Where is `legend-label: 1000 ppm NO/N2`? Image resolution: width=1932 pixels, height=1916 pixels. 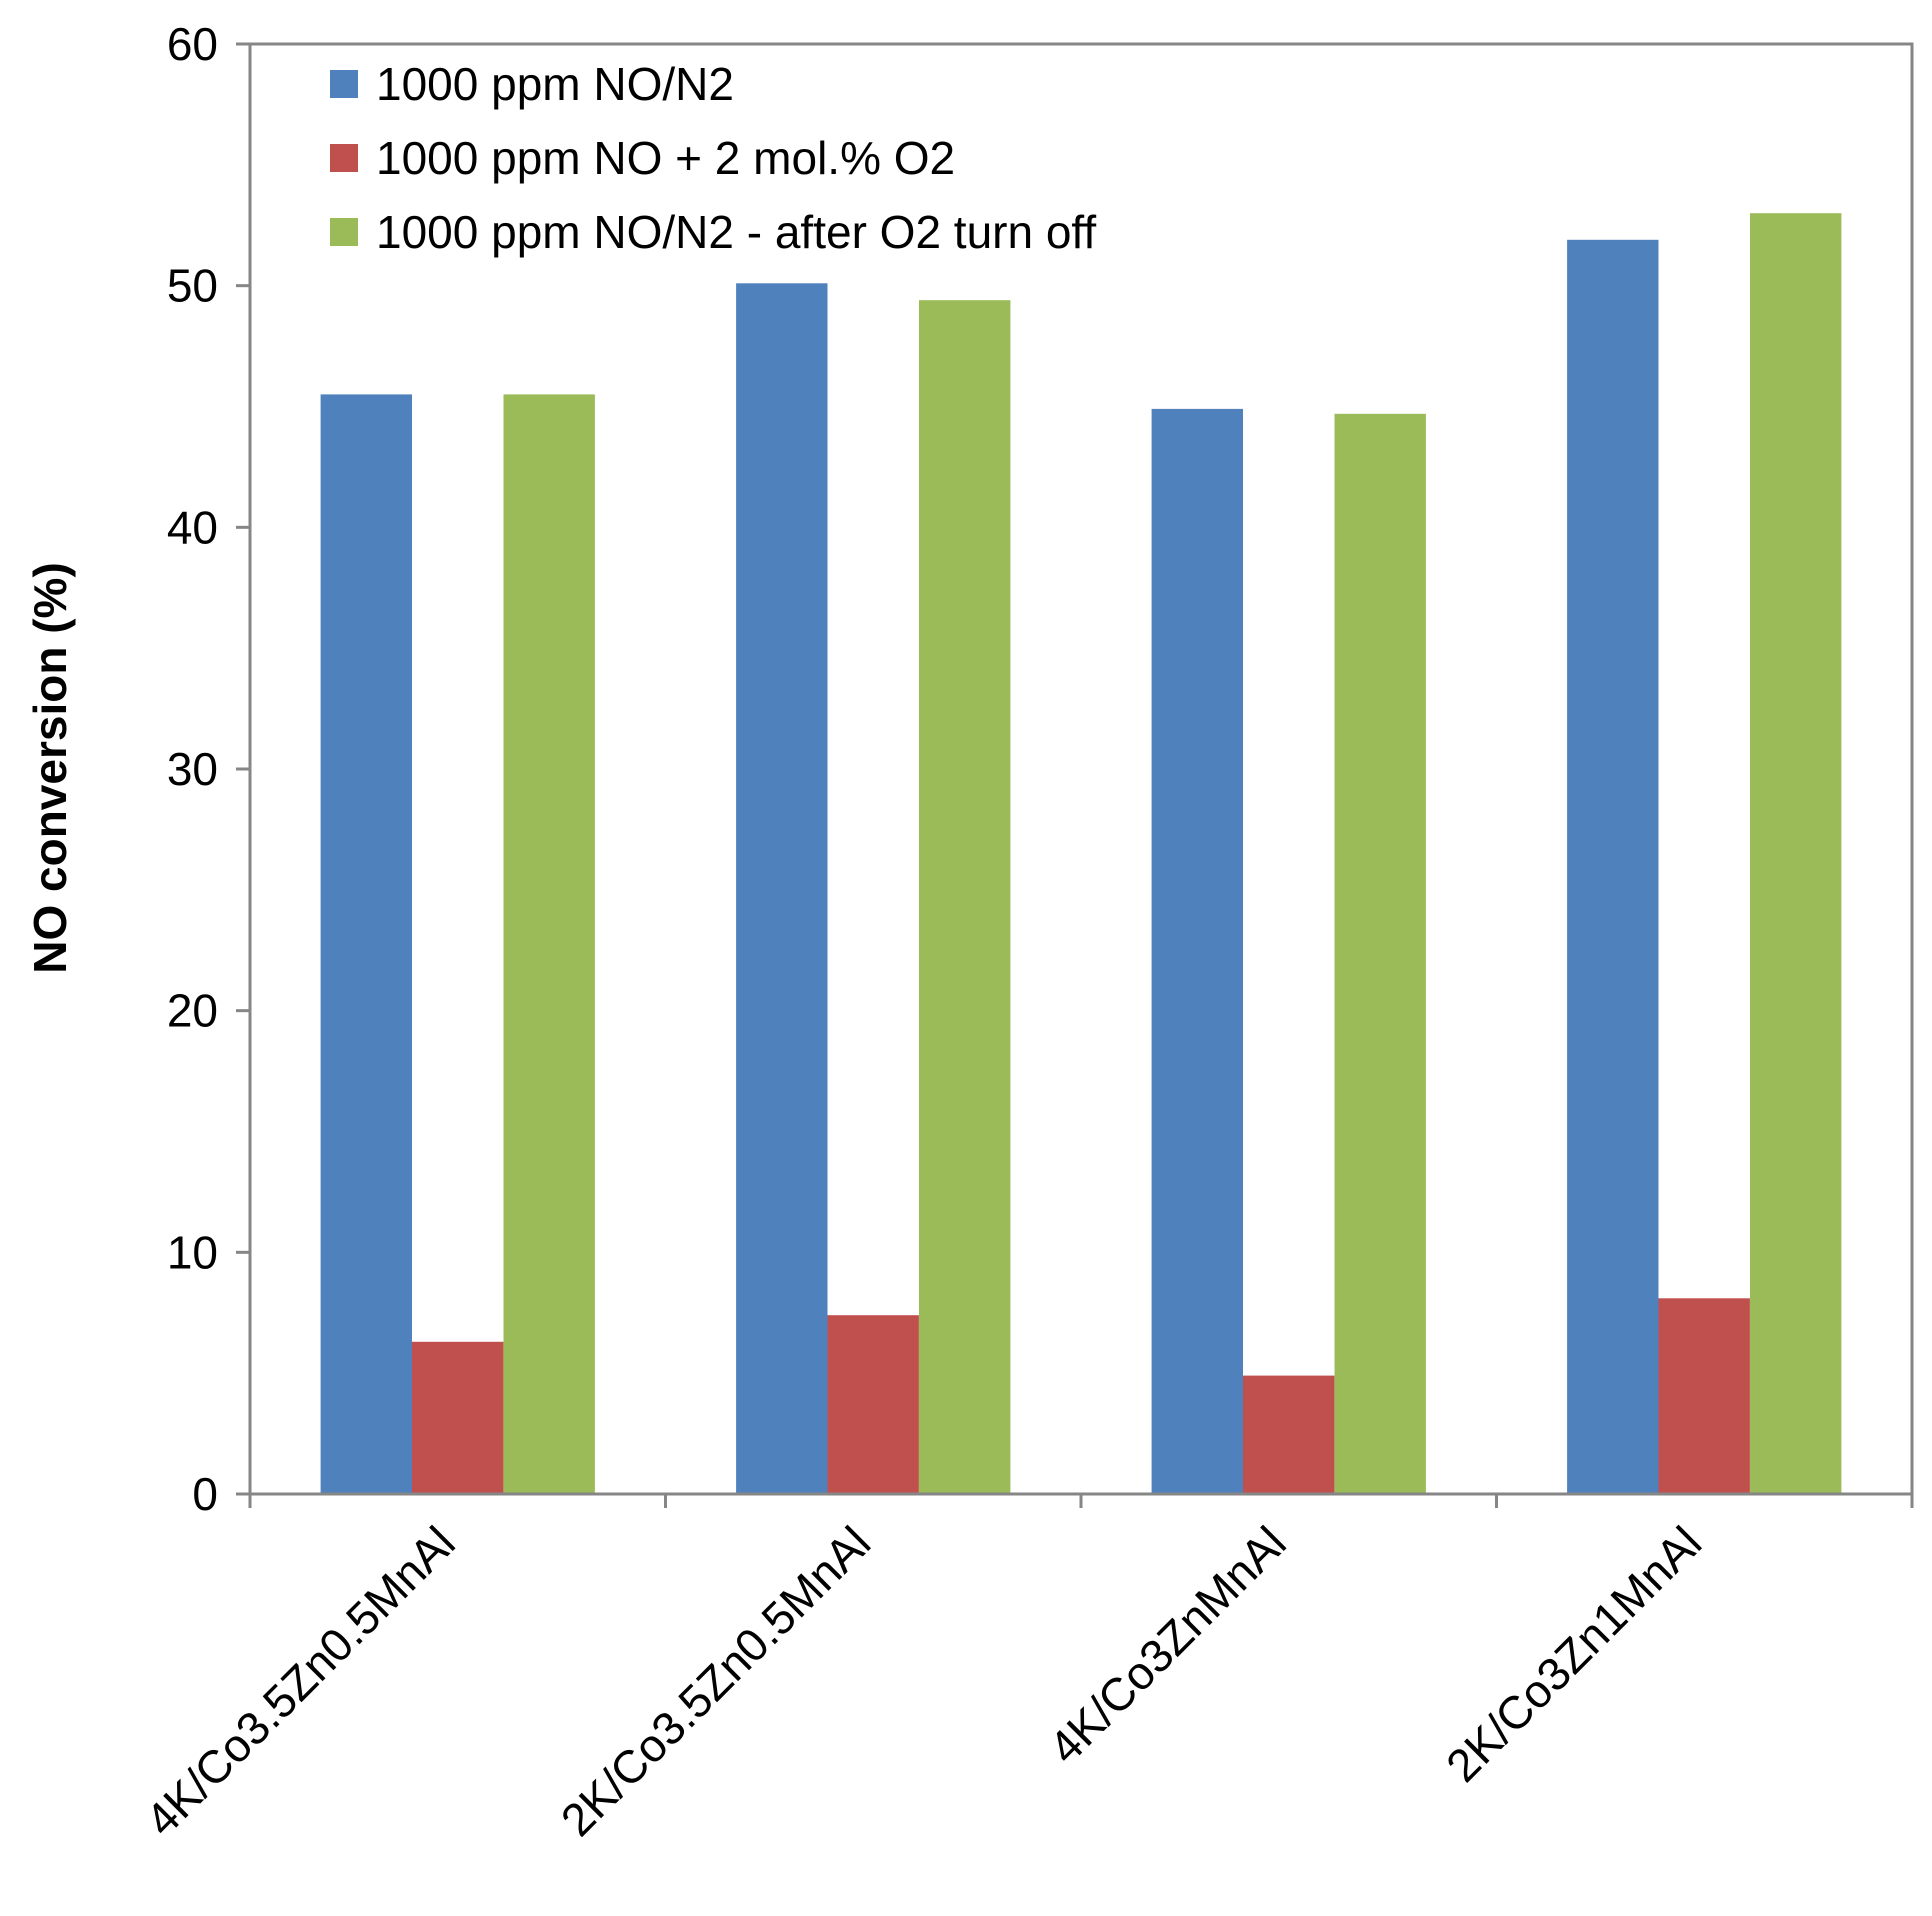 legend-label: 1000 ppm NO/N2 is located at coordinates (555, 84).